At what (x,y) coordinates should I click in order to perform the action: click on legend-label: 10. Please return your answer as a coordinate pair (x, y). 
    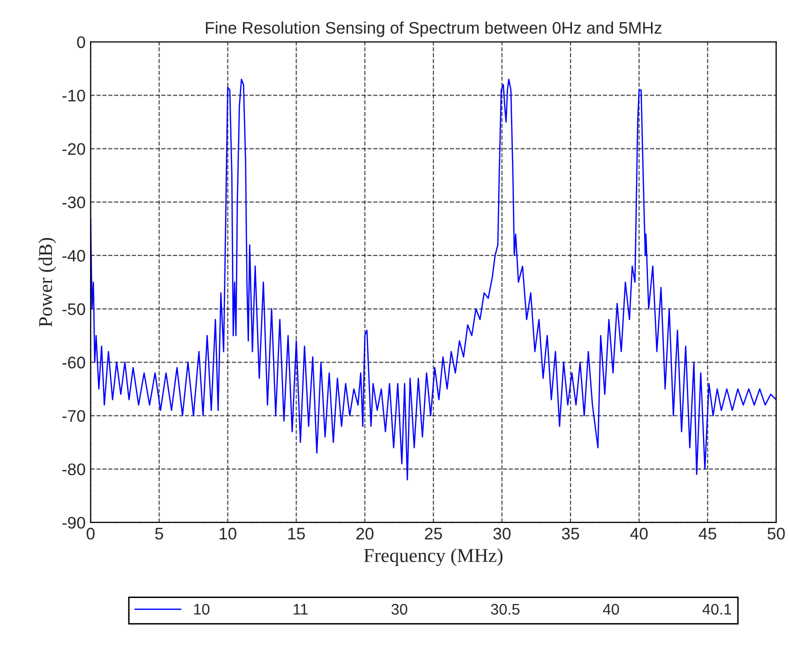
    Looking at the image, I should click on (202, 609).